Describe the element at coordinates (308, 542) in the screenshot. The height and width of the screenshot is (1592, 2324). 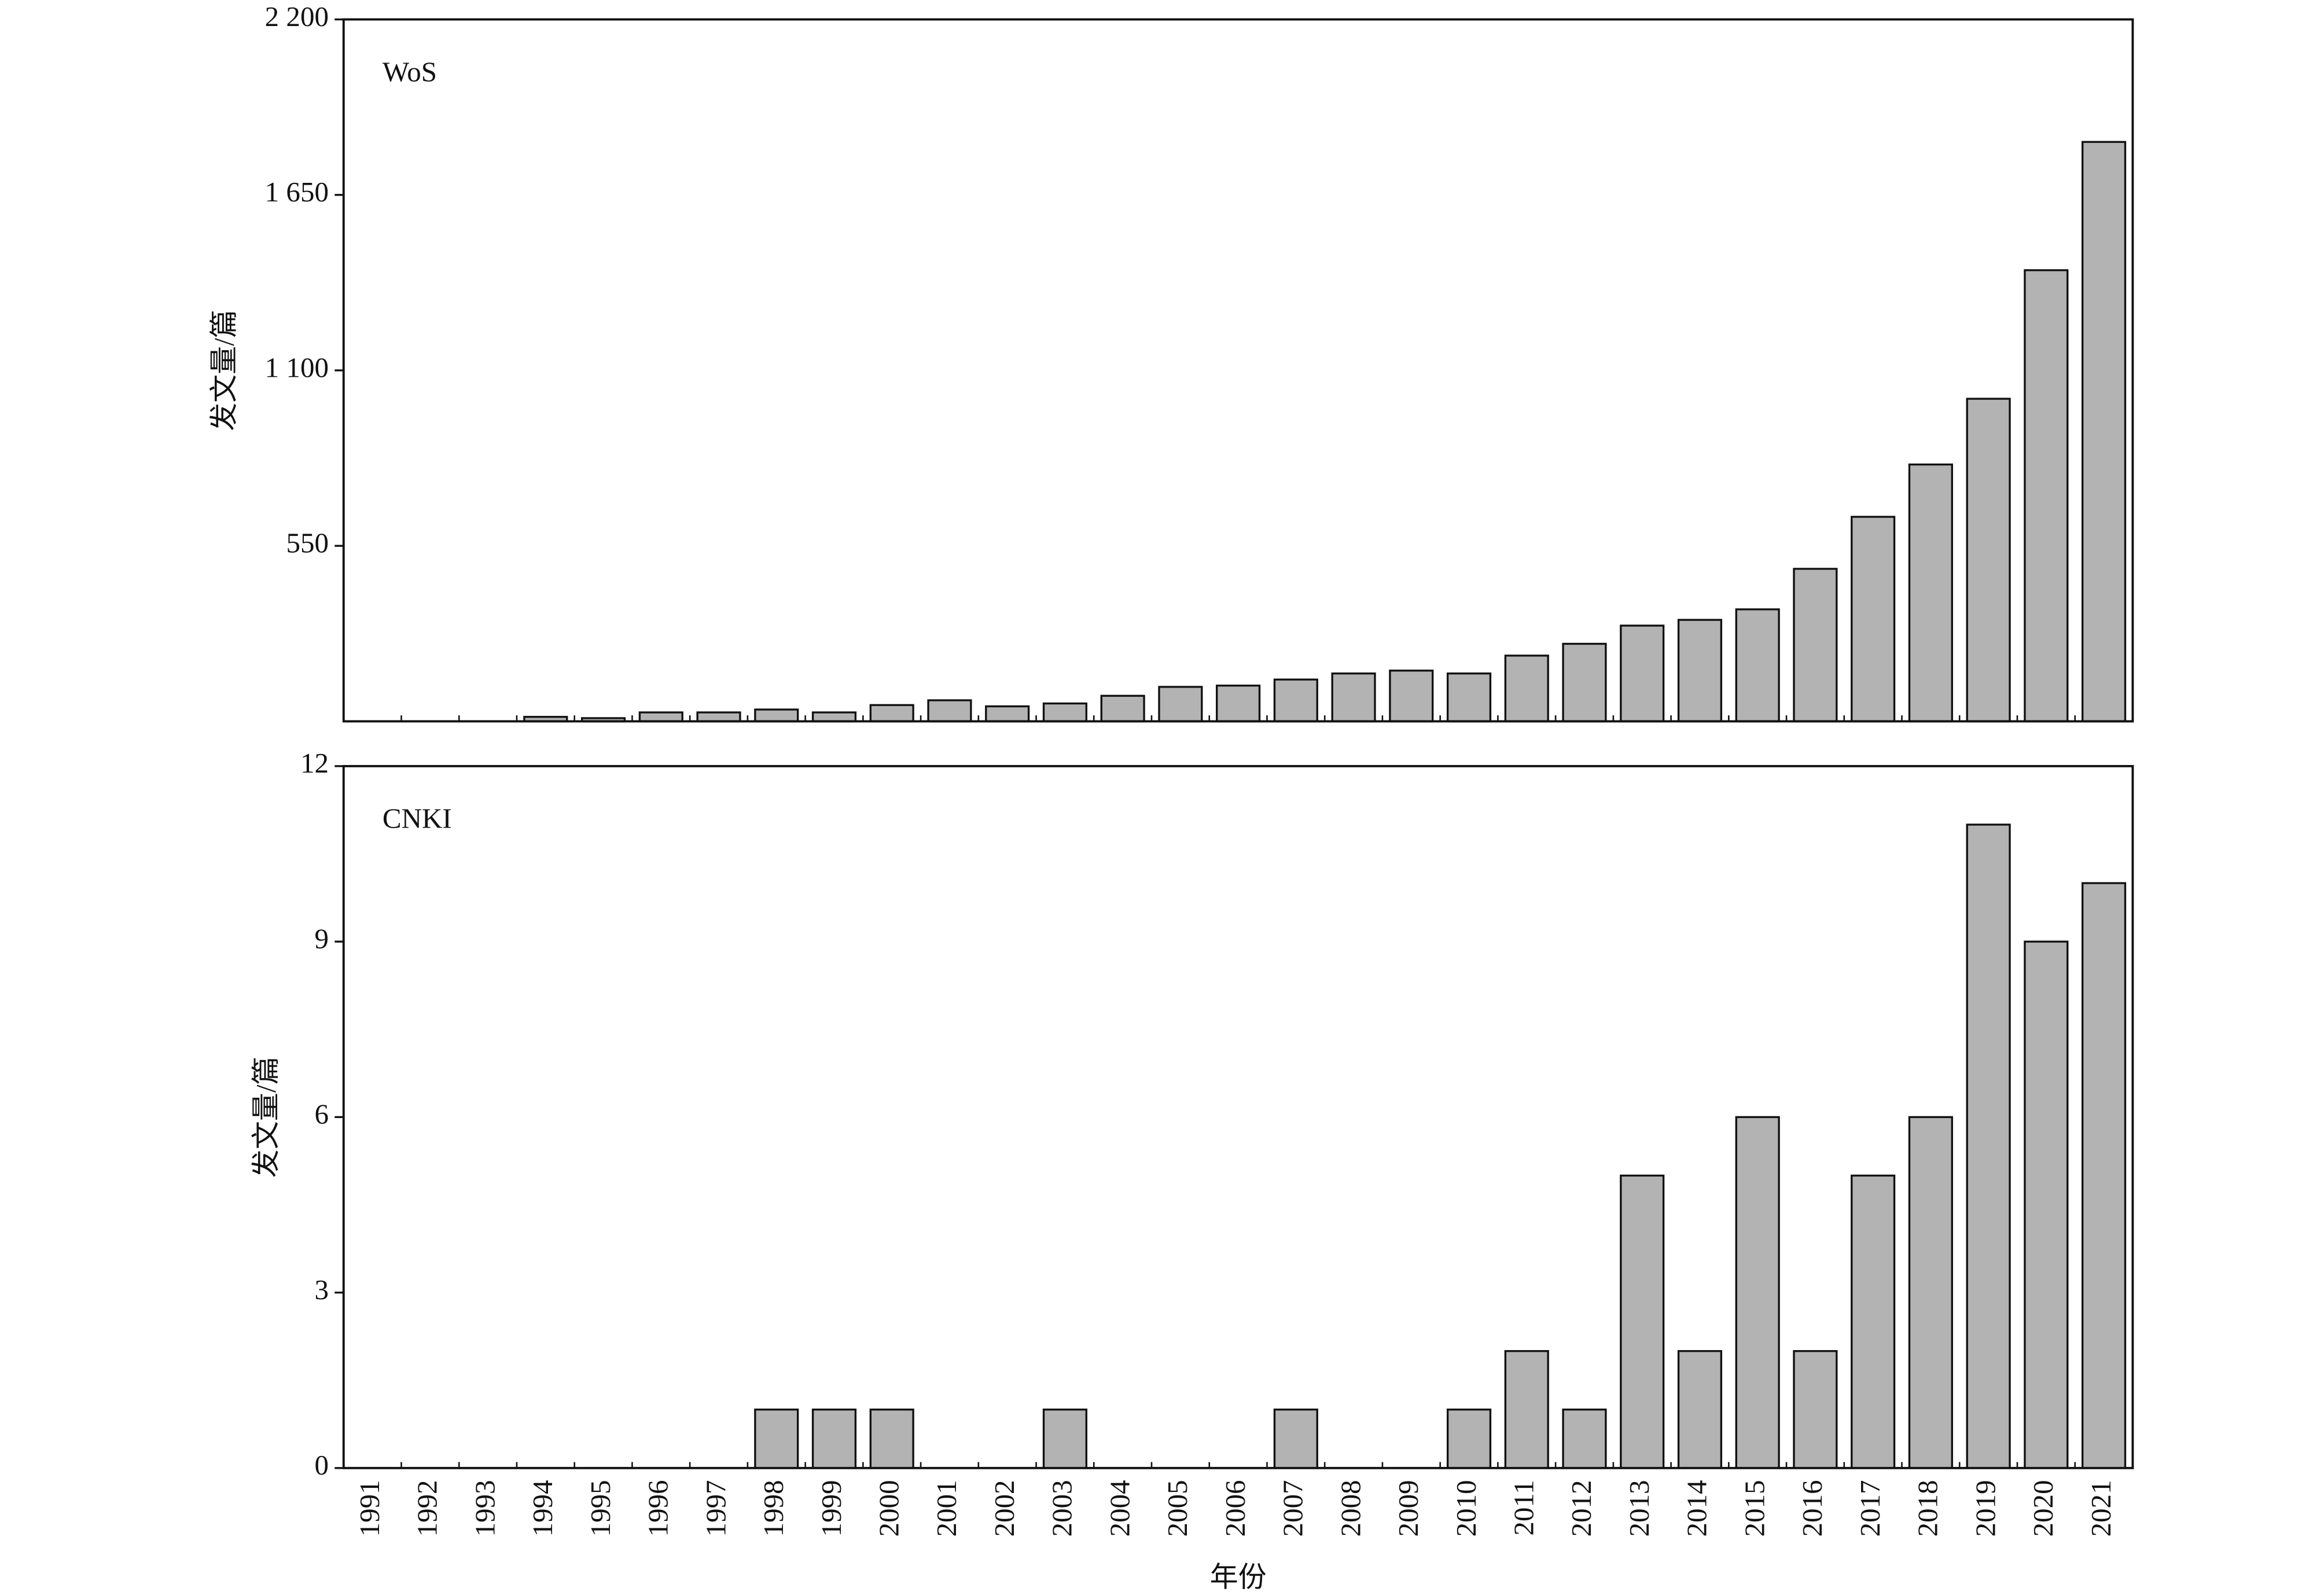
I see `y-tick-label: 550` at that location.